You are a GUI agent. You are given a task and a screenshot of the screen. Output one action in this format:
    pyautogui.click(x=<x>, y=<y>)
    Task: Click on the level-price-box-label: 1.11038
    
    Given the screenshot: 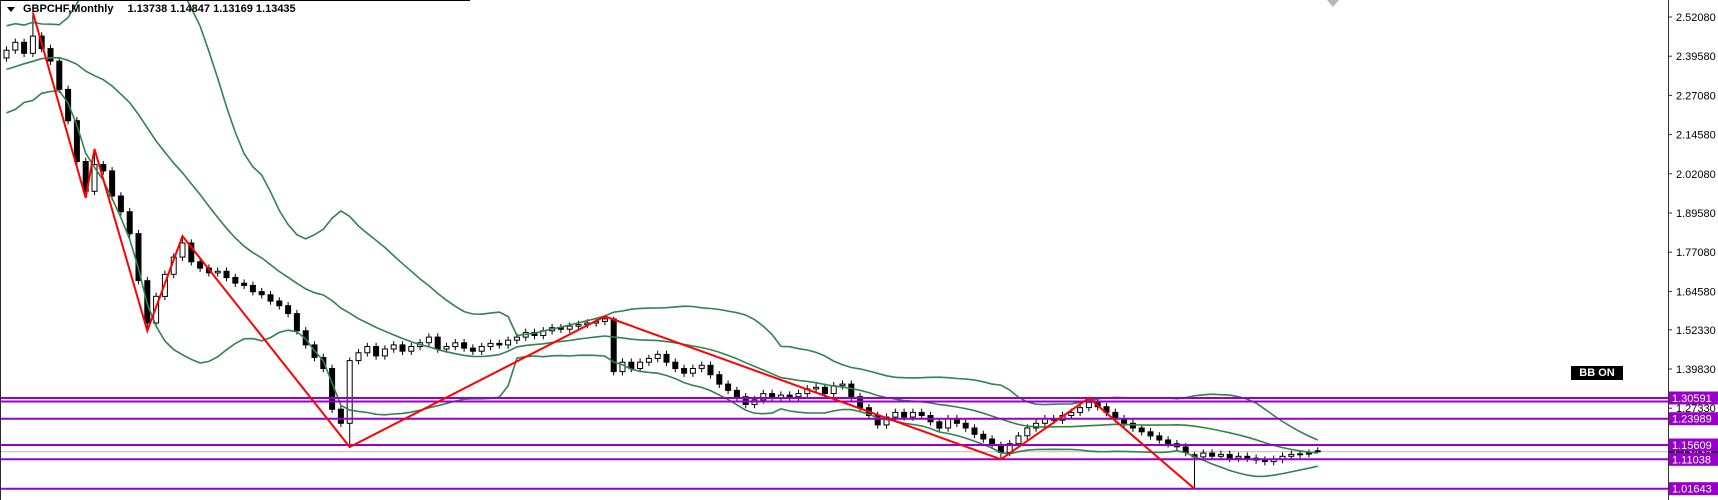 What is the action you would take?
    pyautogui.click(x=1691, y=460)
    